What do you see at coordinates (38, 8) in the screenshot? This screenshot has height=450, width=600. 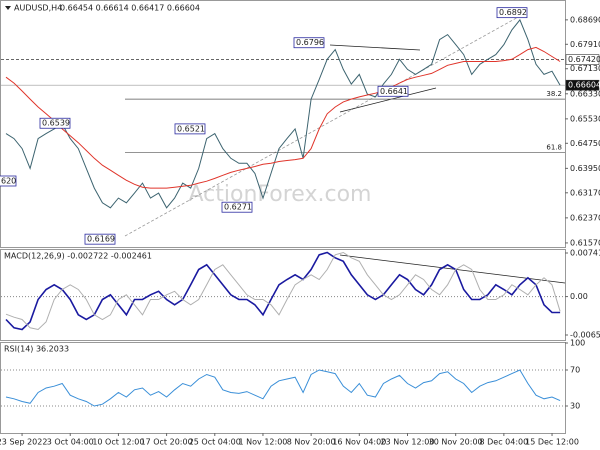 I see `chart-title: AUDUSD,H4` at bounding box center [38, 8].